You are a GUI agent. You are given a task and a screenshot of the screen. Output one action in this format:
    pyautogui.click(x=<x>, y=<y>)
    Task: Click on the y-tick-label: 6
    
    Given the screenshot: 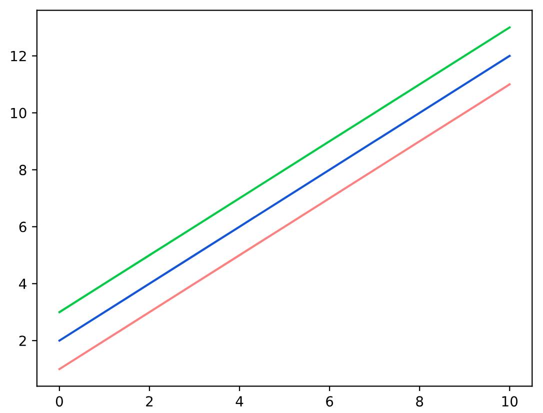 What is the action you would take?
    pyautogui.click(x=22, y=227)
    